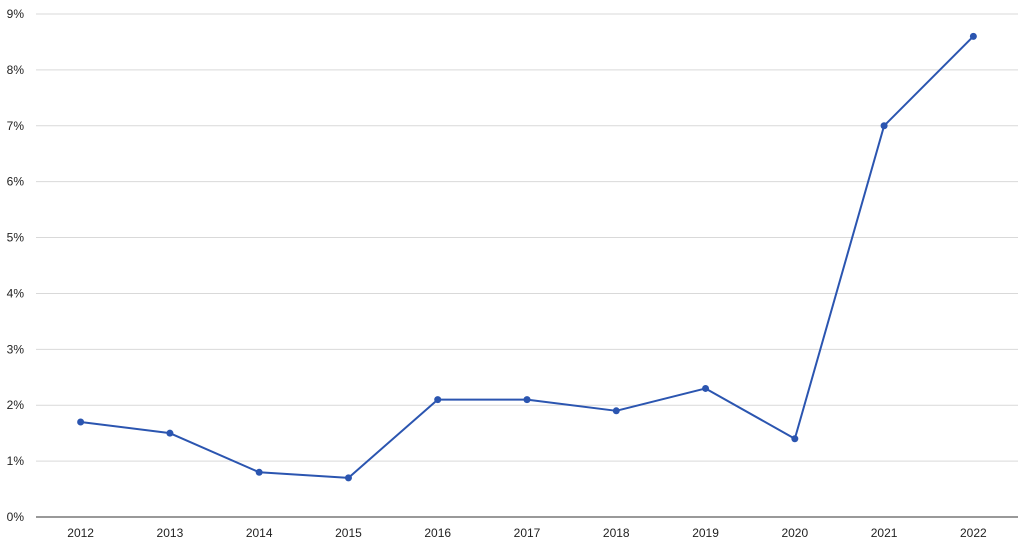 This screenshot has width=1024, height=549. Describe the element at coordinates (973, 533) in the screenshot. I see `x-tick-label: 2022` at that location.